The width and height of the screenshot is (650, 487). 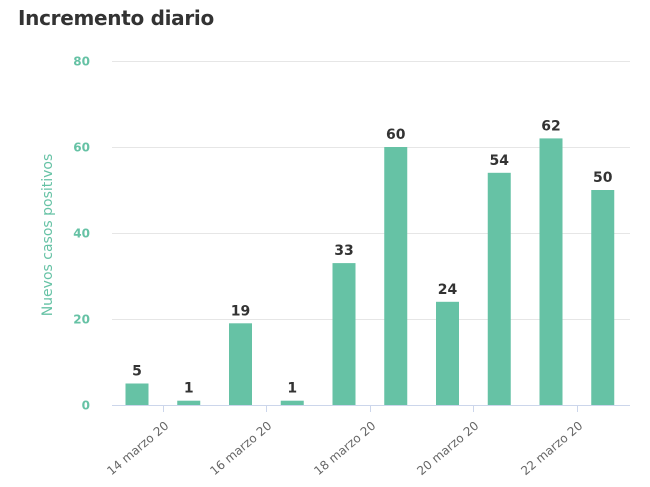 What do you see at coordinates (240, 448) in the screenshot?
I see `x-tick-label: 16 marzo 20` at bounding box center [240, 448].